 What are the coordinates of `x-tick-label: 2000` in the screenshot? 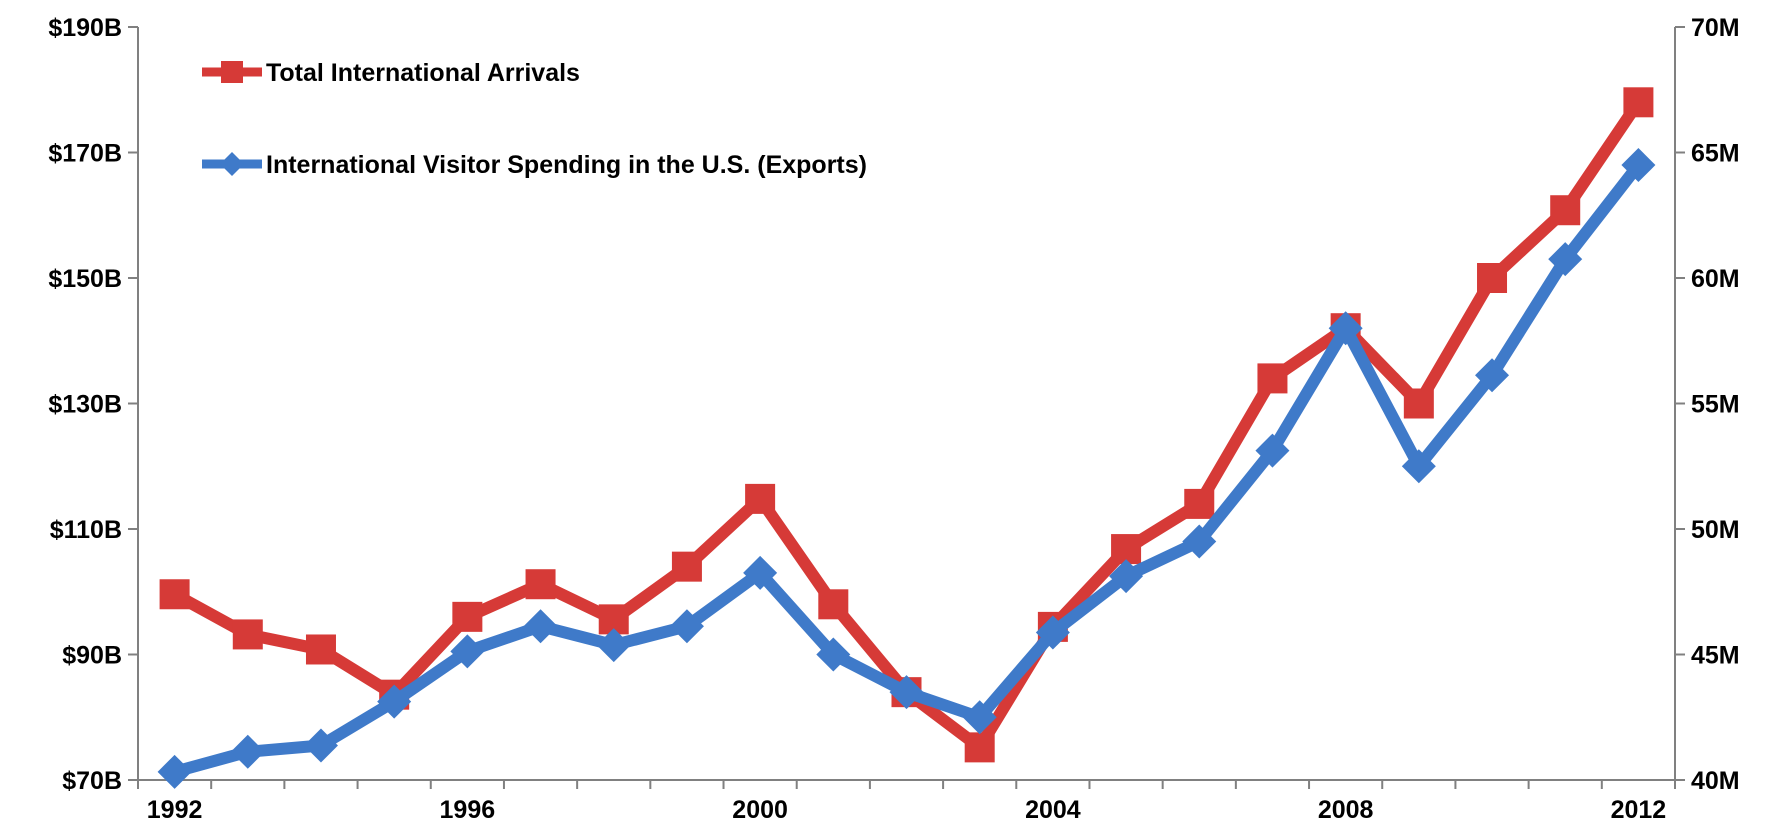 It's located at (760, 810).